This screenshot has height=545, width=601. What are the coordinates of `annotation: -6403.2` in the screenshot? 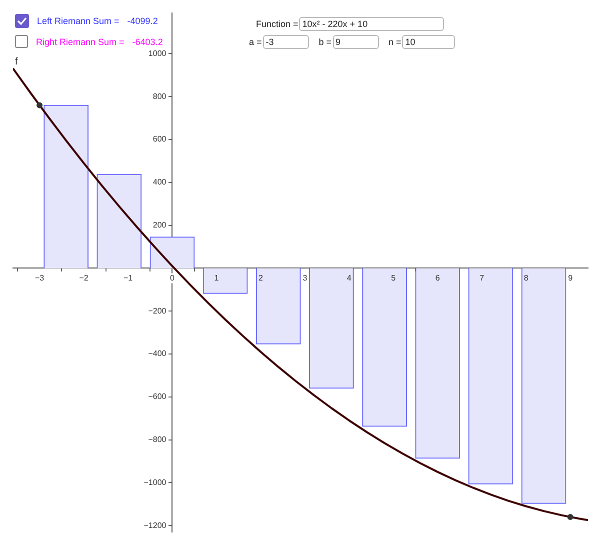 It's located at (147, 41).